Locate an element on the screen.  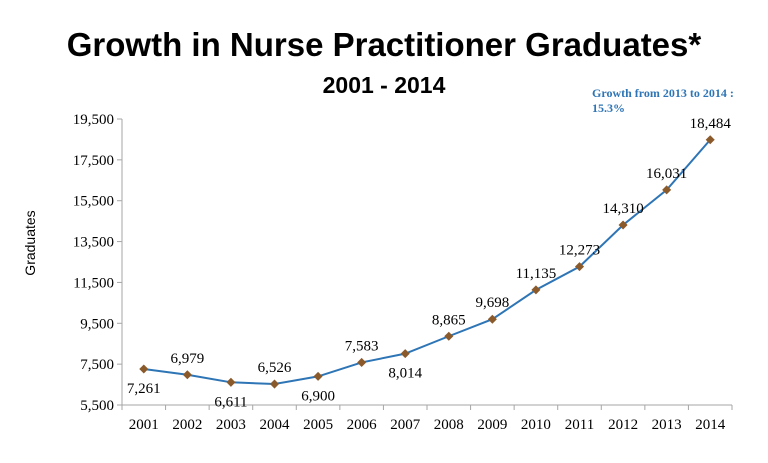
chart-title: Growth in Nurse Practitioner Graduates* is located at coordinates (384, 44).